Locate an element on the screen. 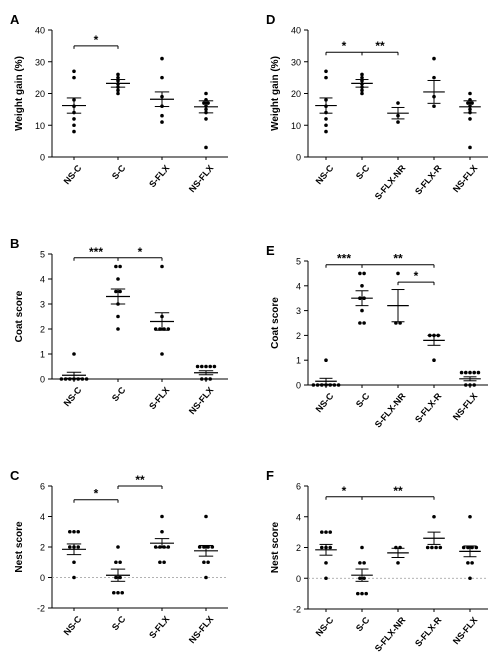 The height and width of the screenshot is (662, 500). panel-label: E is located at coordinates (270, 250).